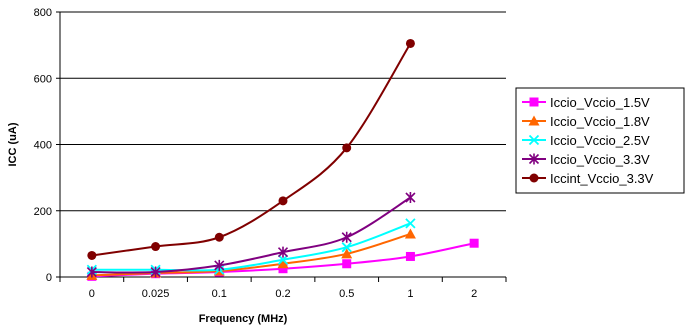 This screenshot has height=331, width=688. Describe the element at coordinates (156, 294) in the screenshot. I see `x-tick-label: 0.025` at that location.